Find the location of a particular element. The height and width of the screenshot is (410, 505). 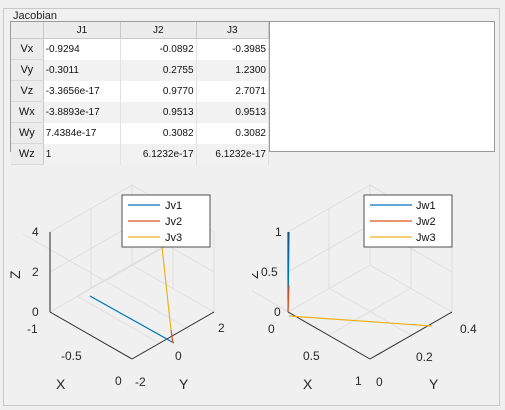

jv-lines is located at coordinates (132, 295).